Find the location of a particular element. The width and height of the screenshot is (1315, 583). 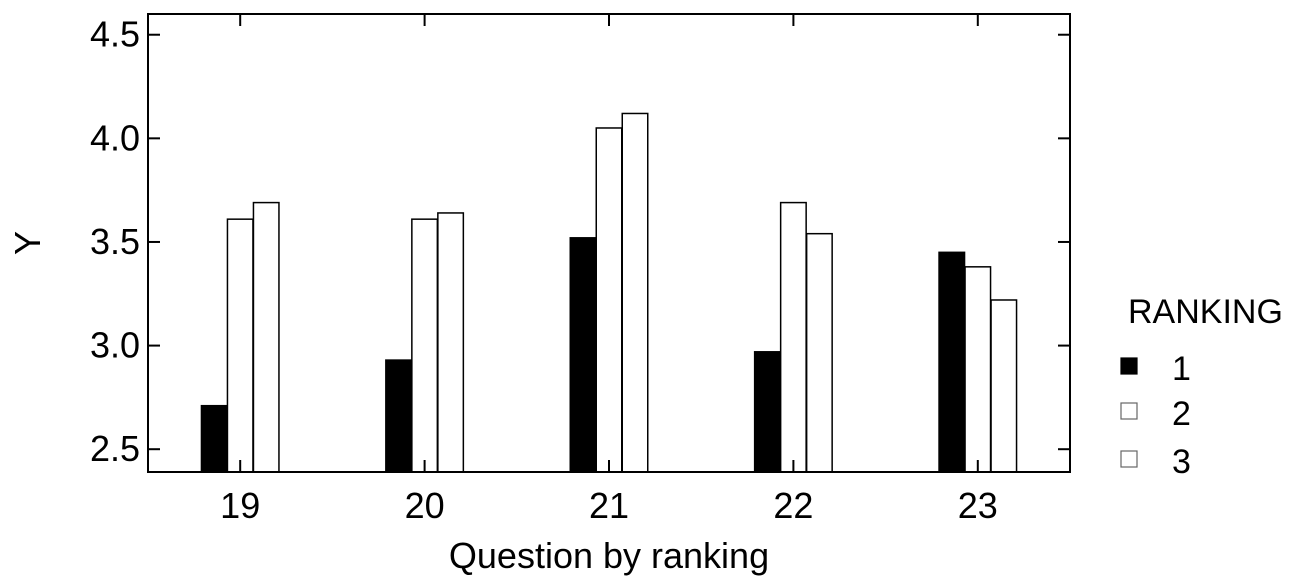

legend-title: RANKING is located at coordinates (1205, 312).